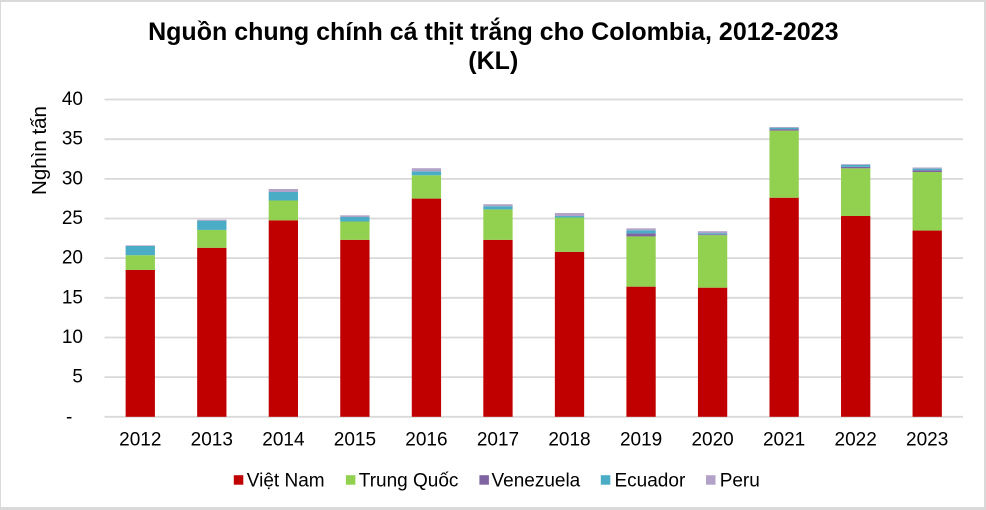  I want to click on svg-text: 2014, so click(283, 440).